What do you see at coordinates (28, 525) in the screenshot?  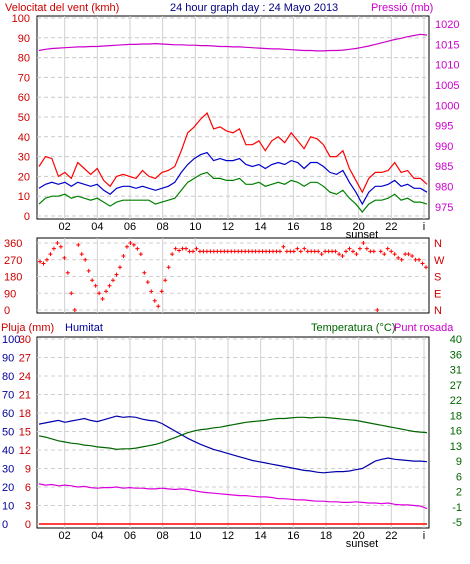 I see `humidity-tick-label: 0` at bounding box center [28, 525].